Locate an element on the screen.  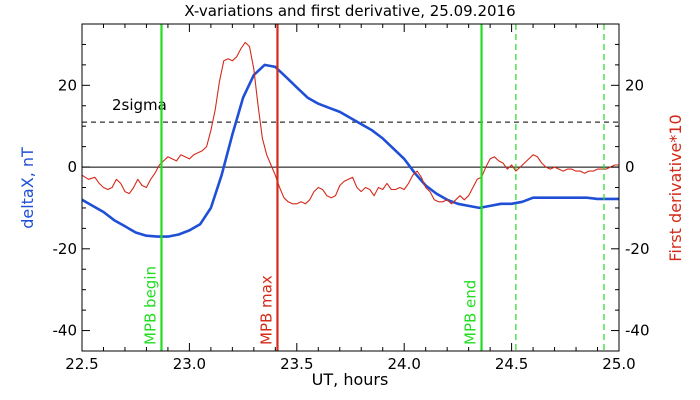
marker-label-2: MPB max is located at coordinates (266, 310).